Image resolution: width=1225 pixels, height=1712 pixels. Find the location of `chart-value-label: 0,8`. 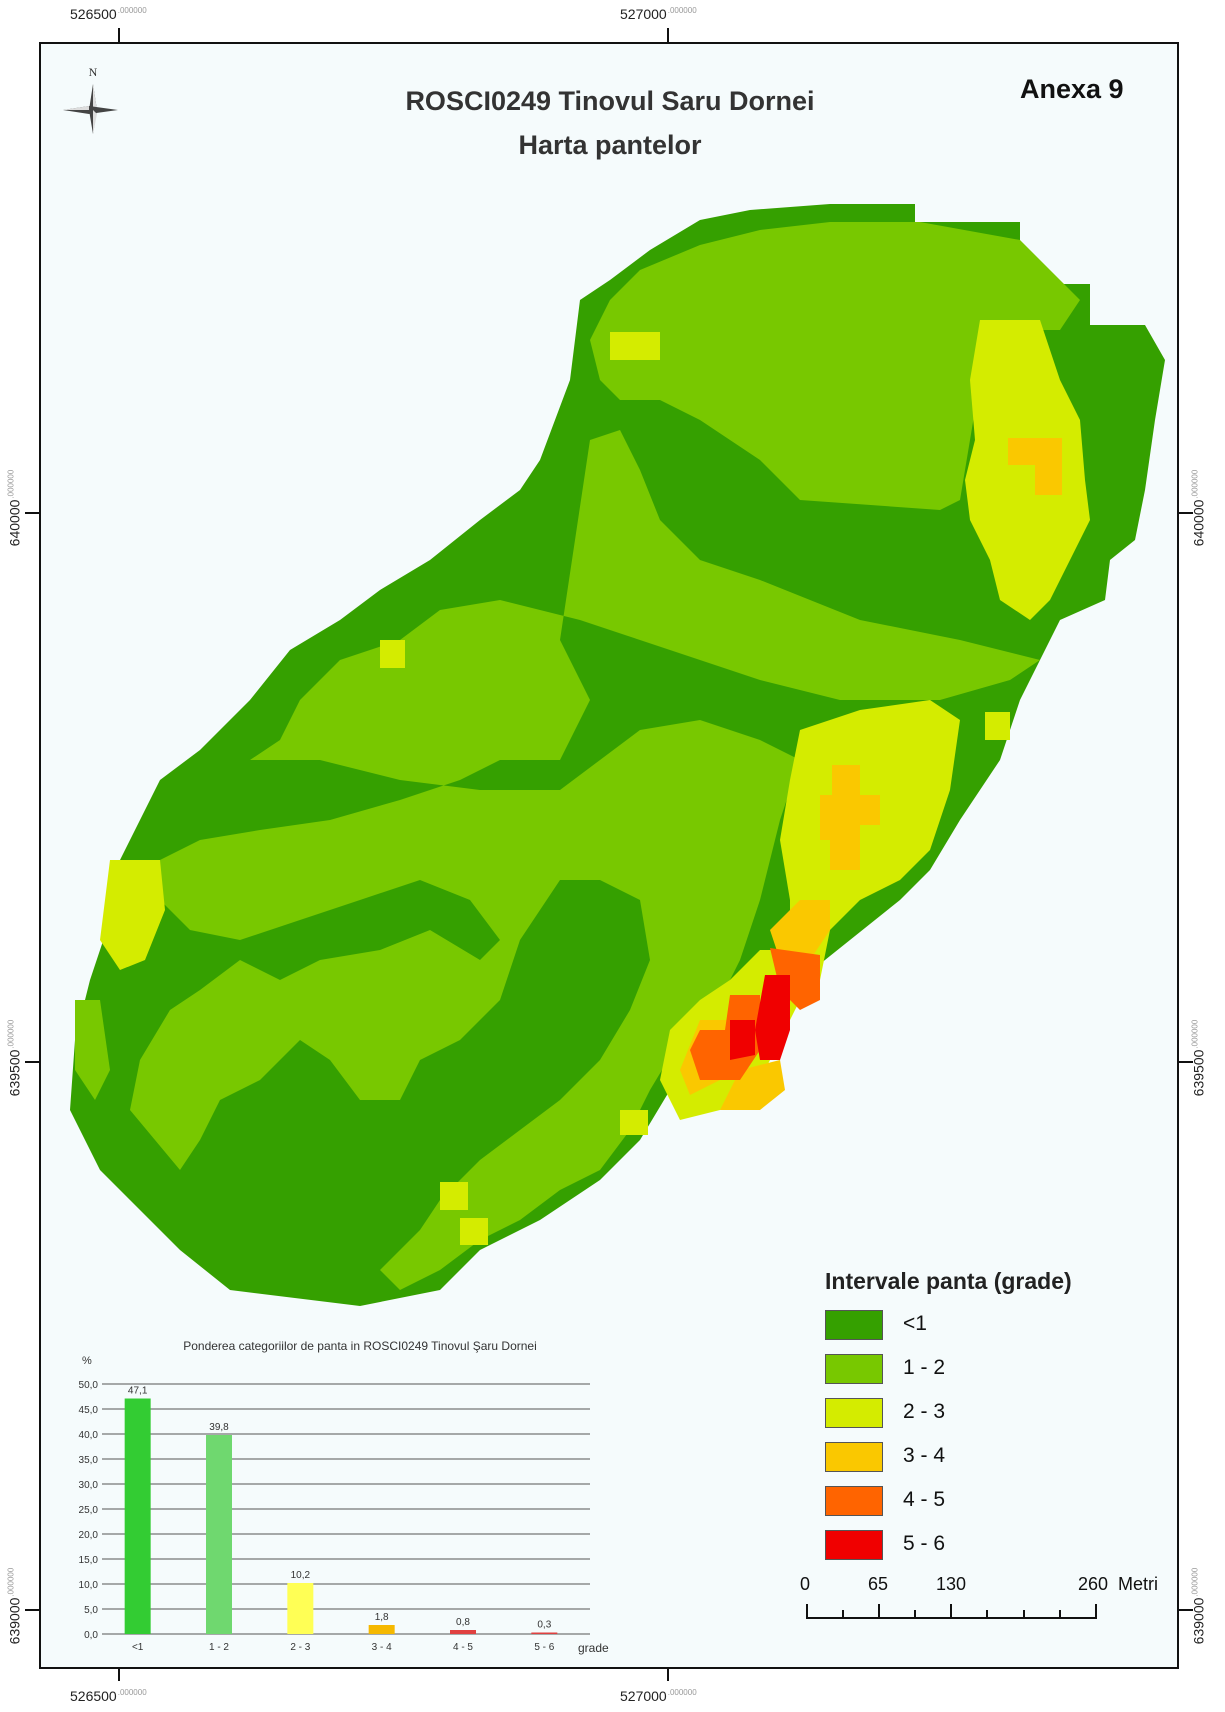

chart-value-label: 0,8 is located at coordinates (463, 1622).